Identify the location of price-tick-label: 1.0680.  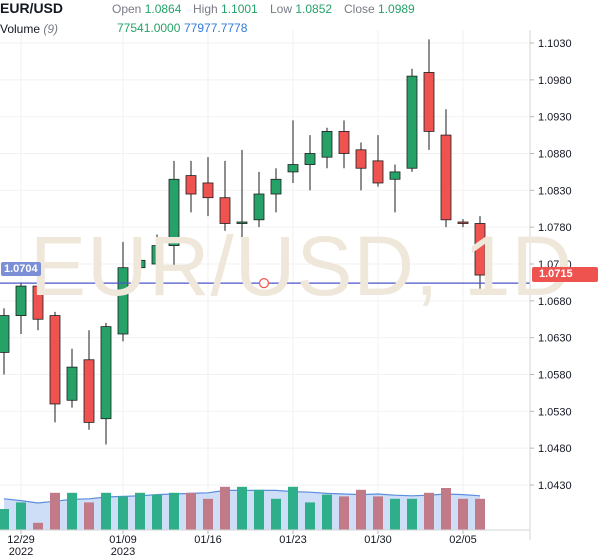
(555, 302).